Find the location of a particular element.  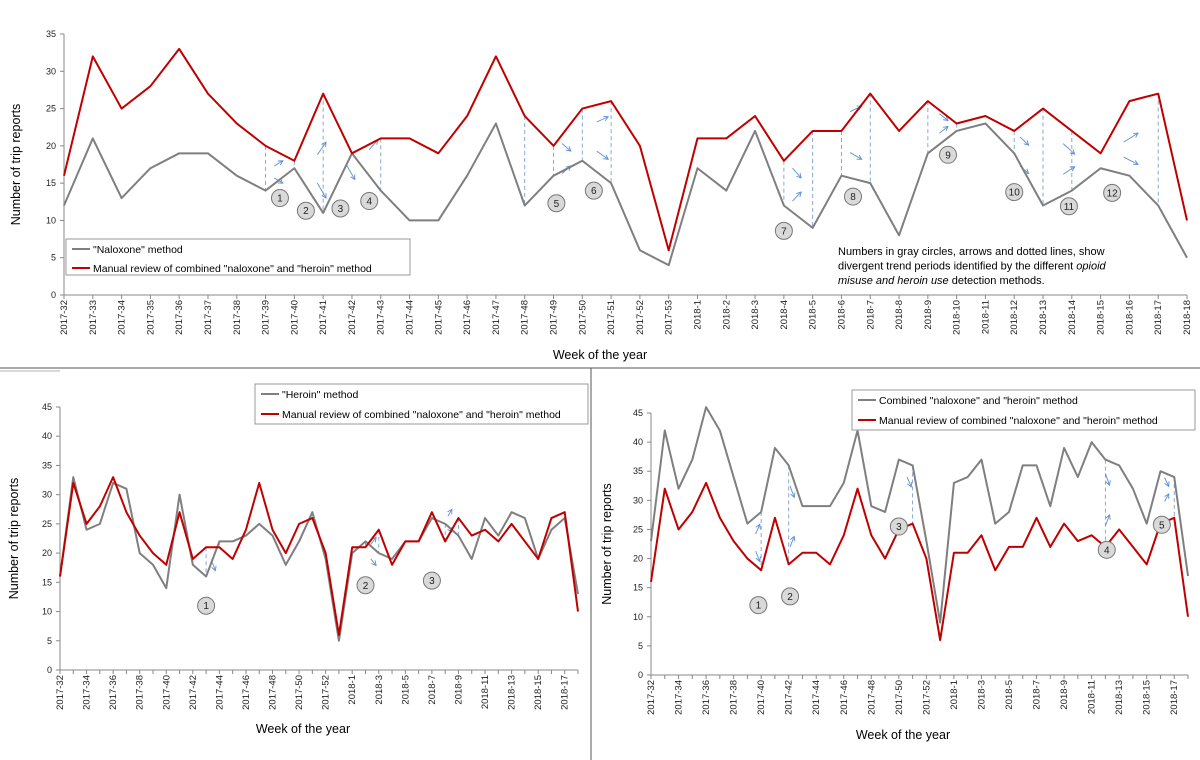

x-tick-label: 2018-11 is located at coordinates (1092, 697).